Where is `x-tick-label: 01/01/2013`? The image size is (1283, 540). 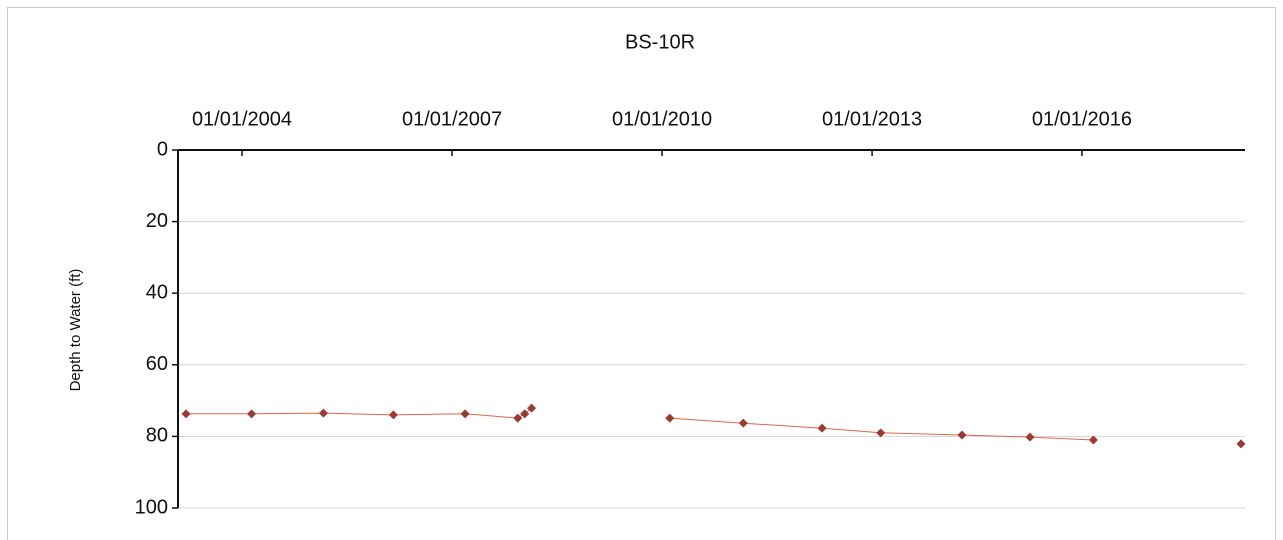 x-tick-label: 01/01/2013 is located at coordinates (872, 119).